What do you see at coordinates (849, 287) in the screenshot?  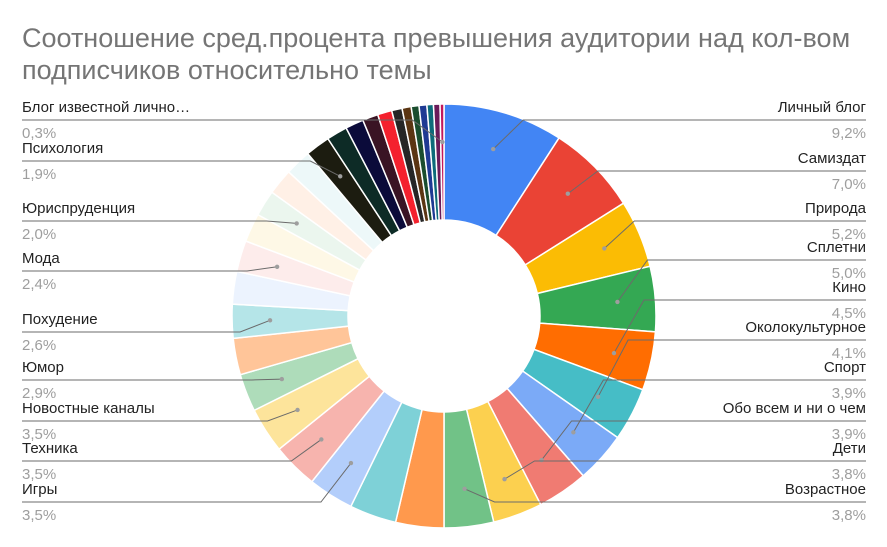 I see `slice-label-4: Кино` at bounding box center [849, 287].